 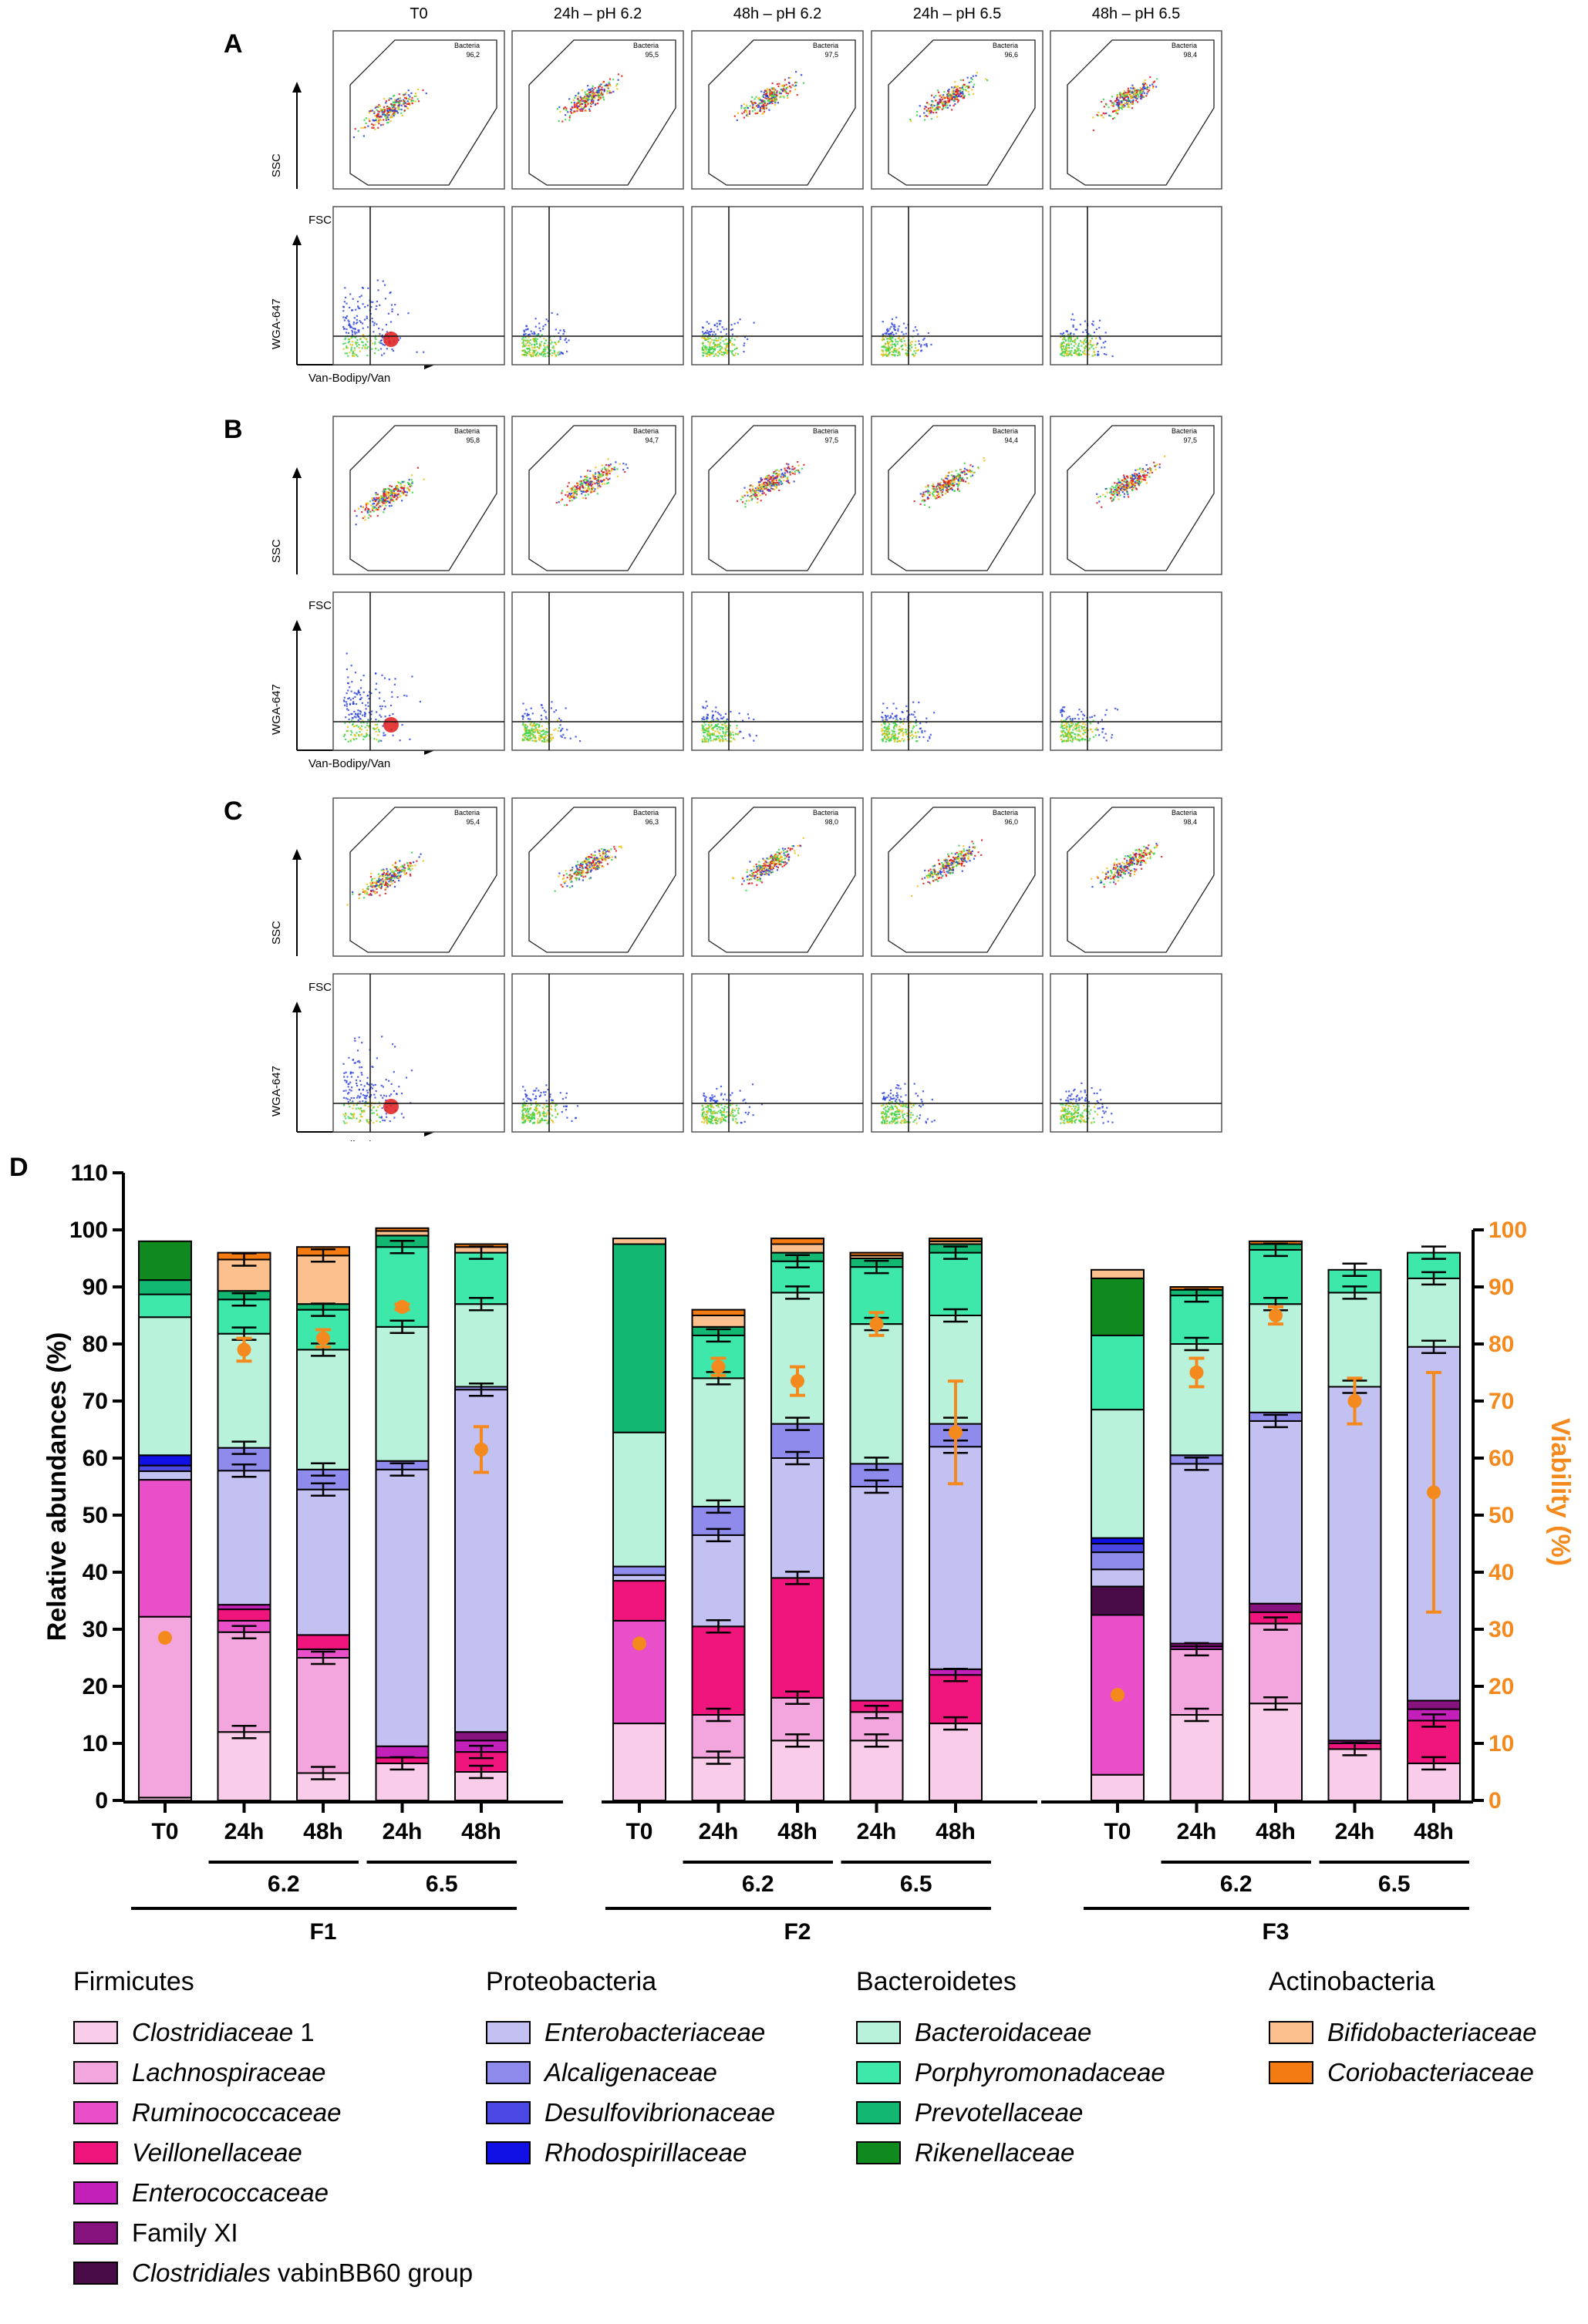 What do you see at coordinates (831, 440) in the screenshot?
I see `gate-percentage: 97,5` at bounding box center [831, 440].